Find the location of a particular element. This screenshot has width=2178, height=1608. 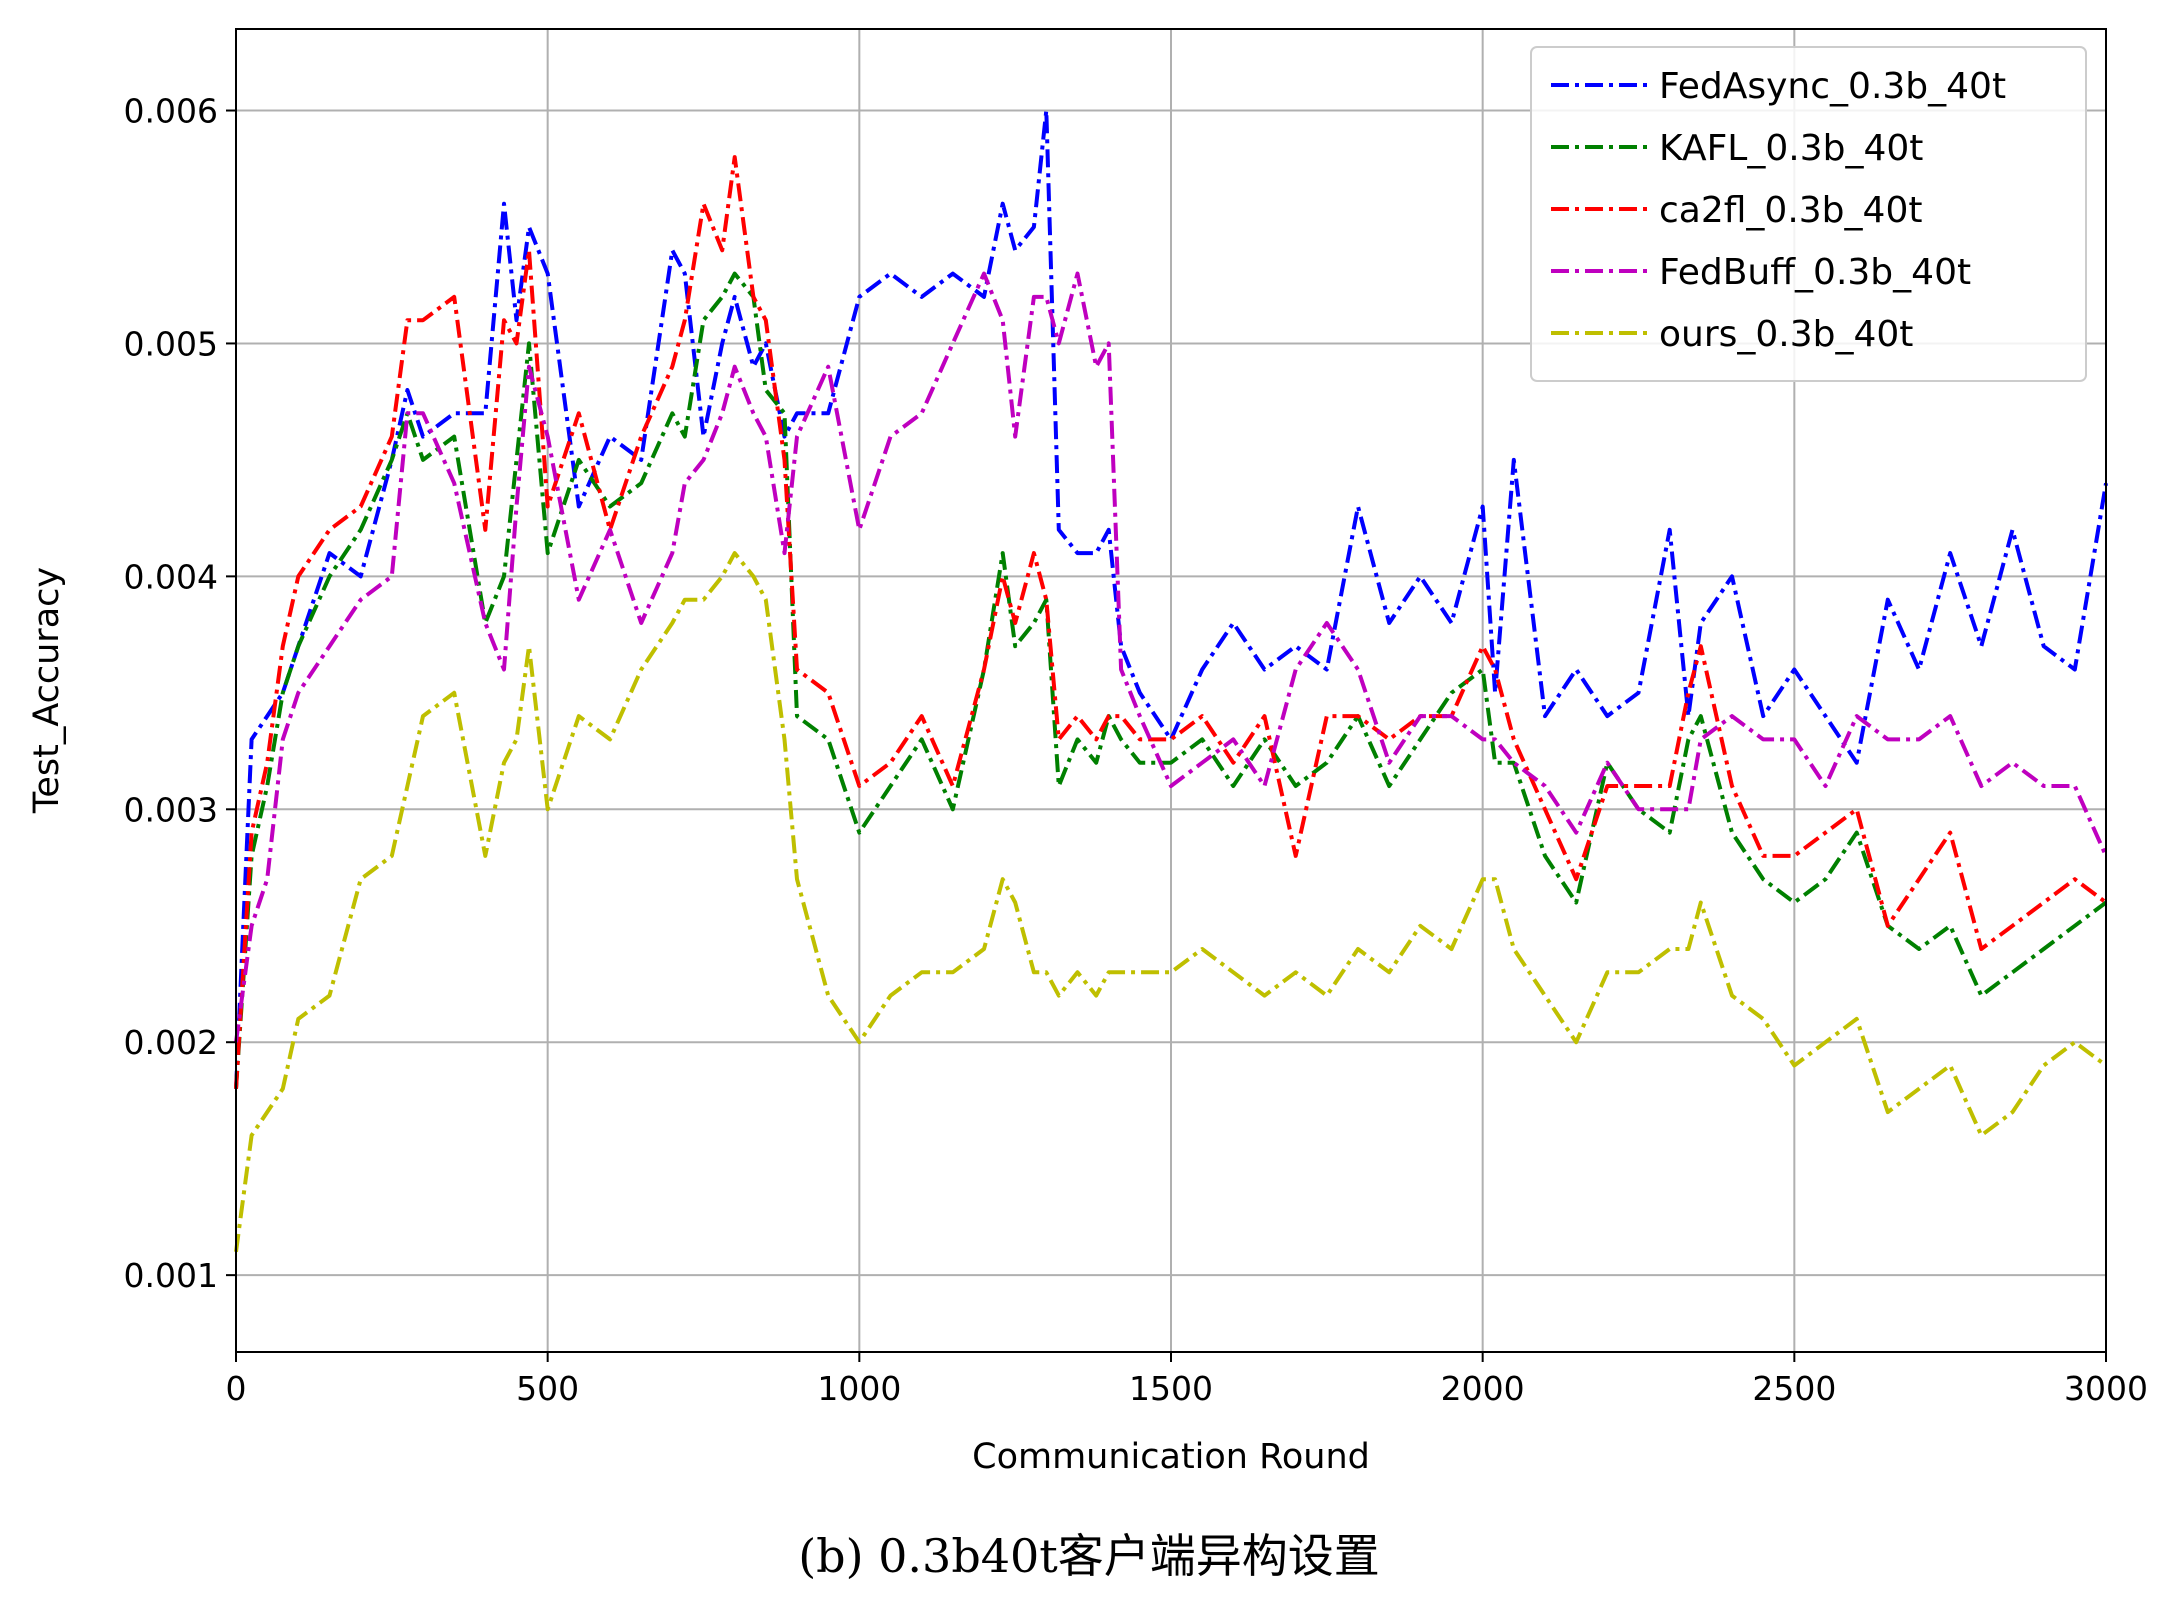

x-tick-label: 2000 is located at coordinates (1483, 1388).